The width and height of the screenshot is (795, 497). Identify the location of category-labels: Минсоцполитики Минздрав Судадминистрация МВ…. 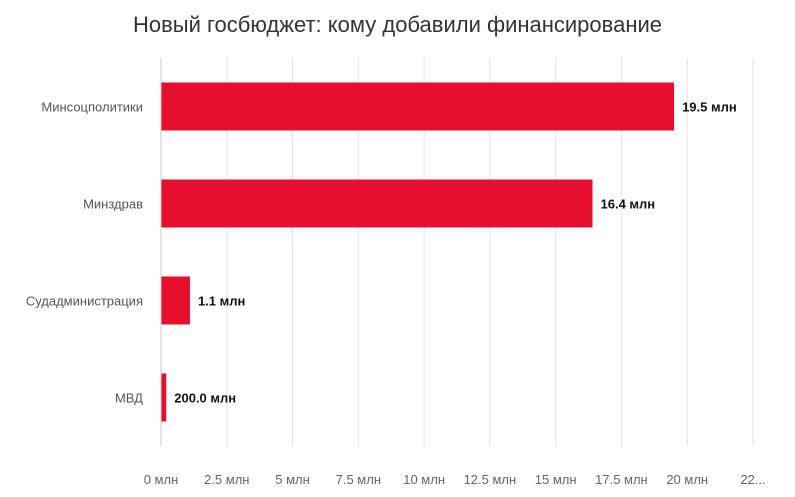
(84, 253).